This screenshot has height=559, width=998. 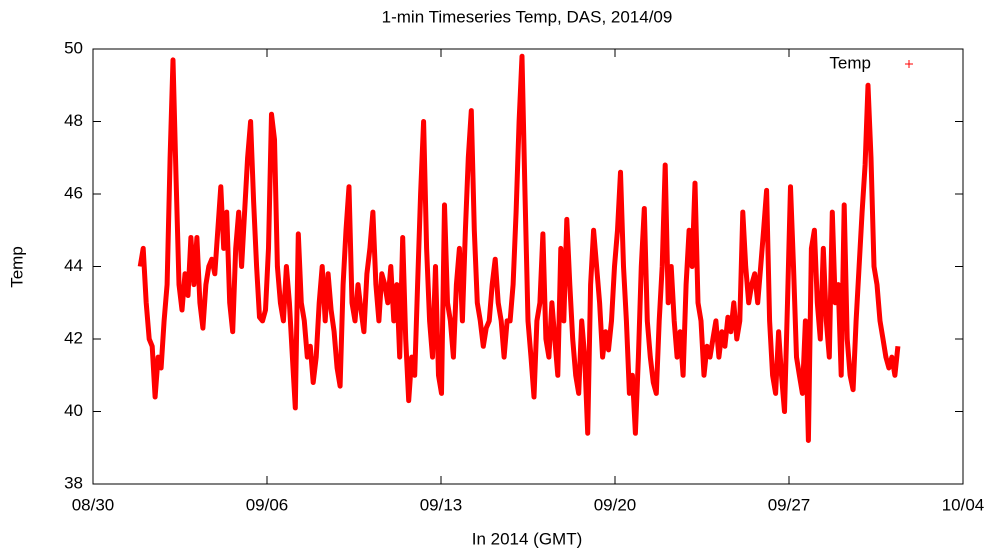 I want to click on x-tick-label: 08/30, so click(x=93, y=504).